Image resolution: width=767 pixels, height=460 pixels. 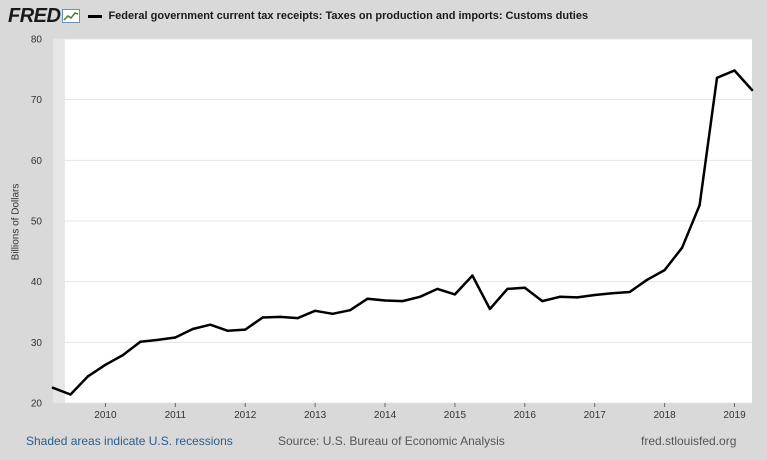 What do you see at coordinates (665, 415) in the screenshot?
I see `x-tick-label: 2018` at bounding box center [665, 415].